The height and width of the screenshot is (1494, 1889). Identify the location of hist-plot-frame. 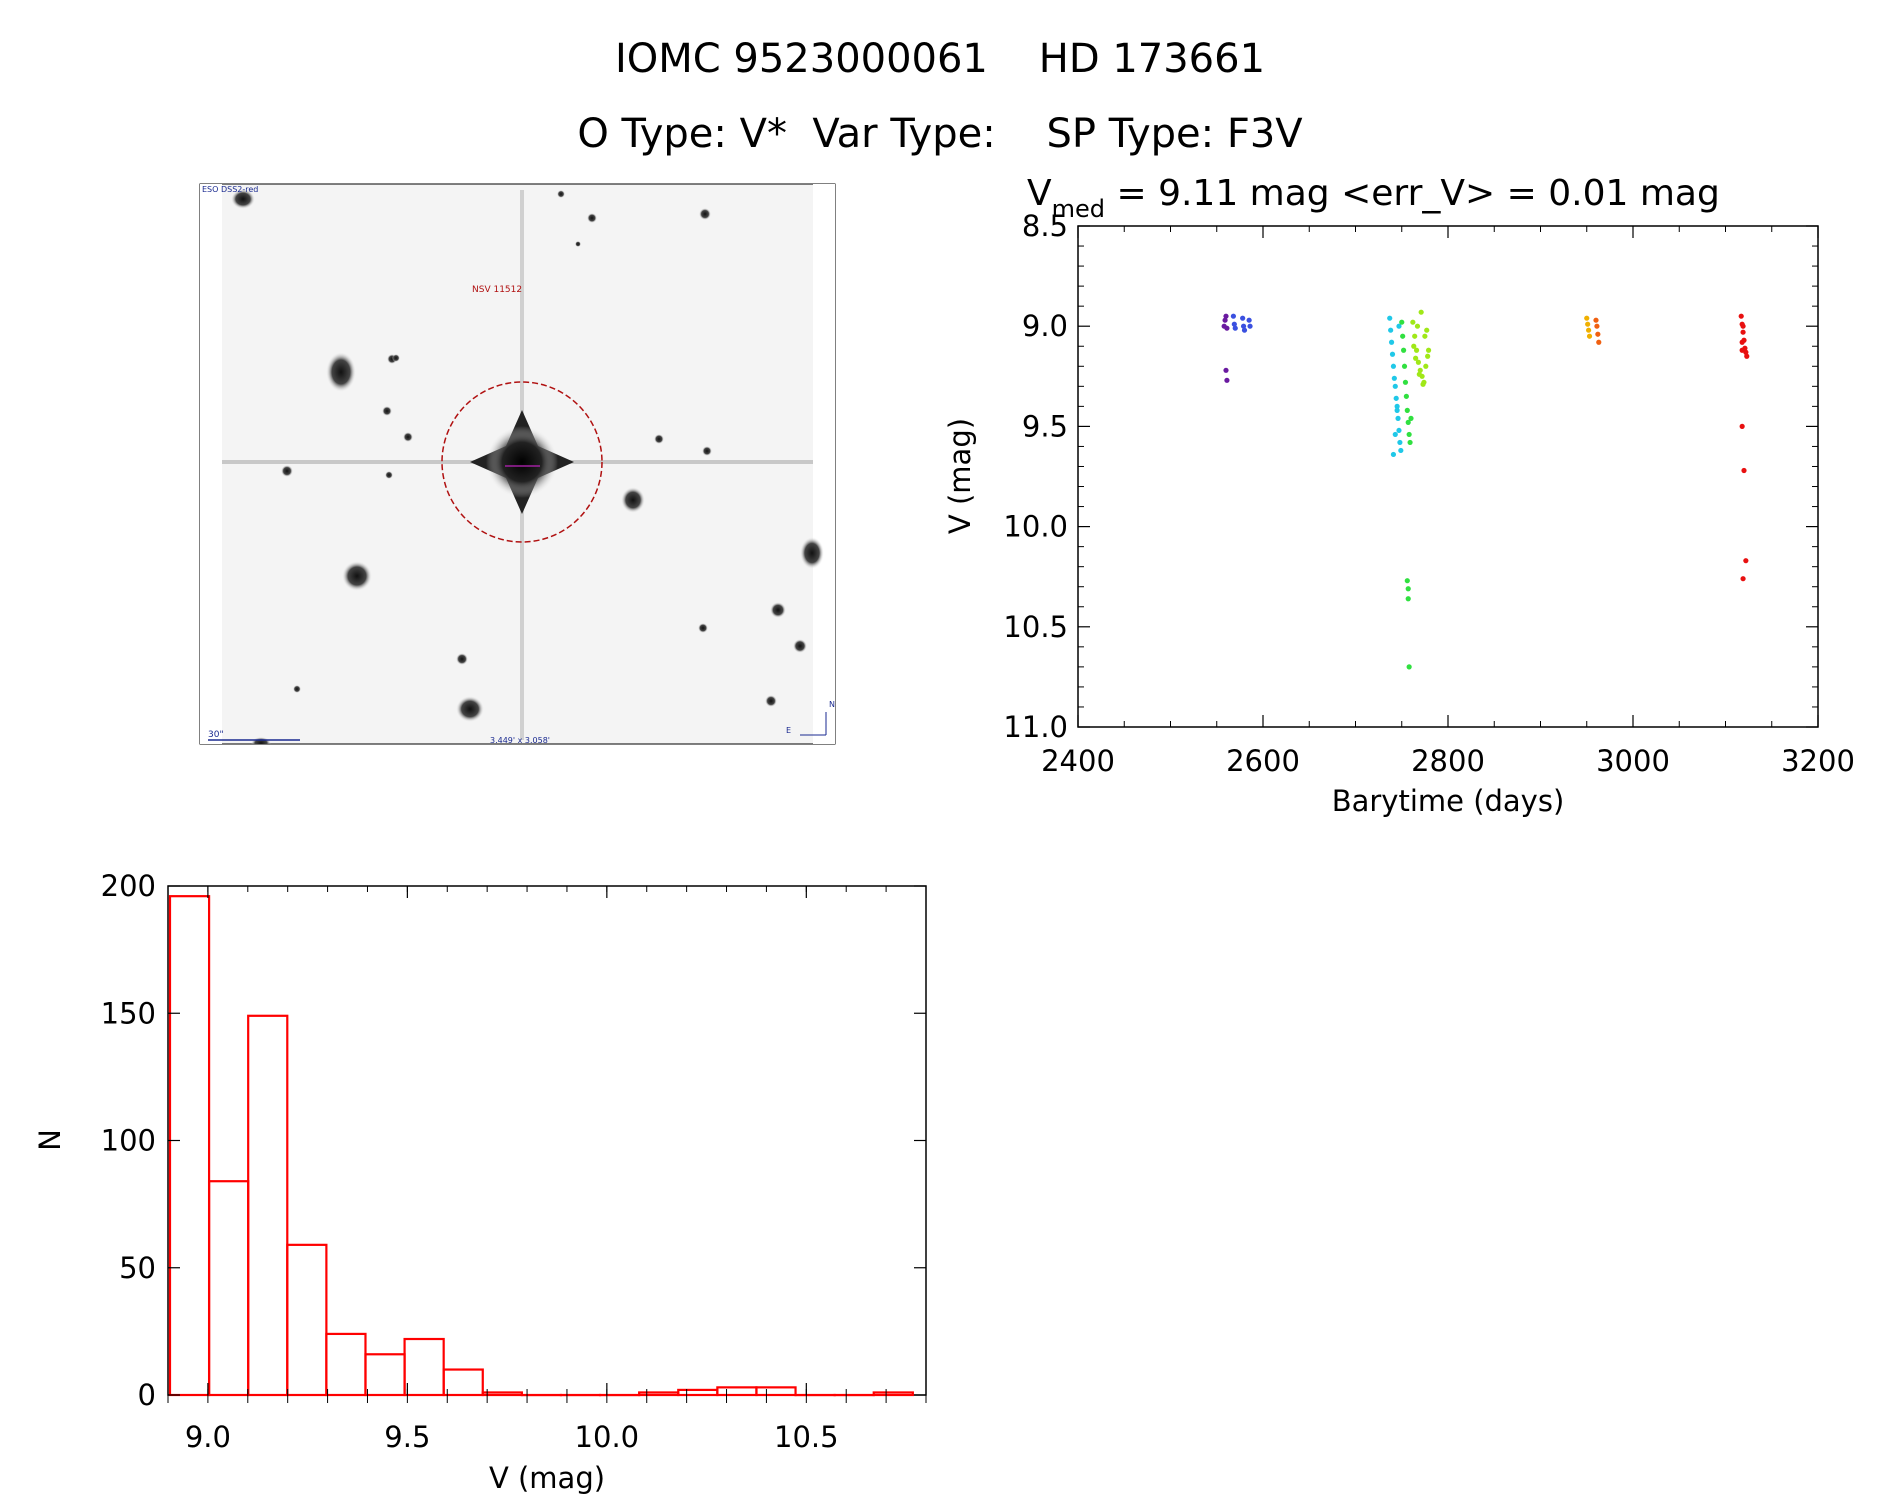
(547, 1140).